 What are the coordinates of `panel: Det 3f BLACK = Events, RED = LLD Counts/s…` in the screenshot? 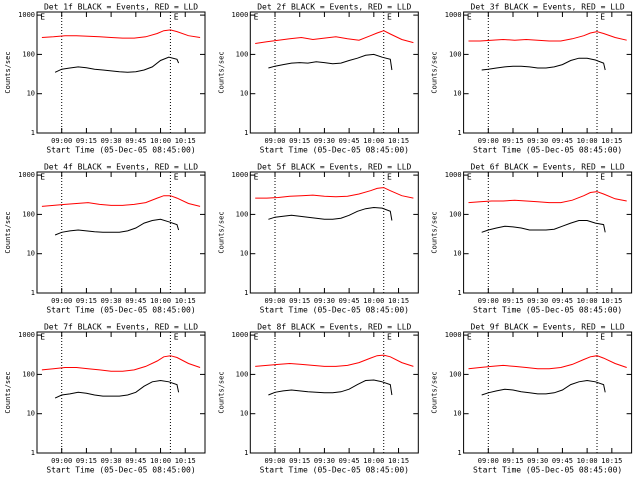 It's located at (532, 79).